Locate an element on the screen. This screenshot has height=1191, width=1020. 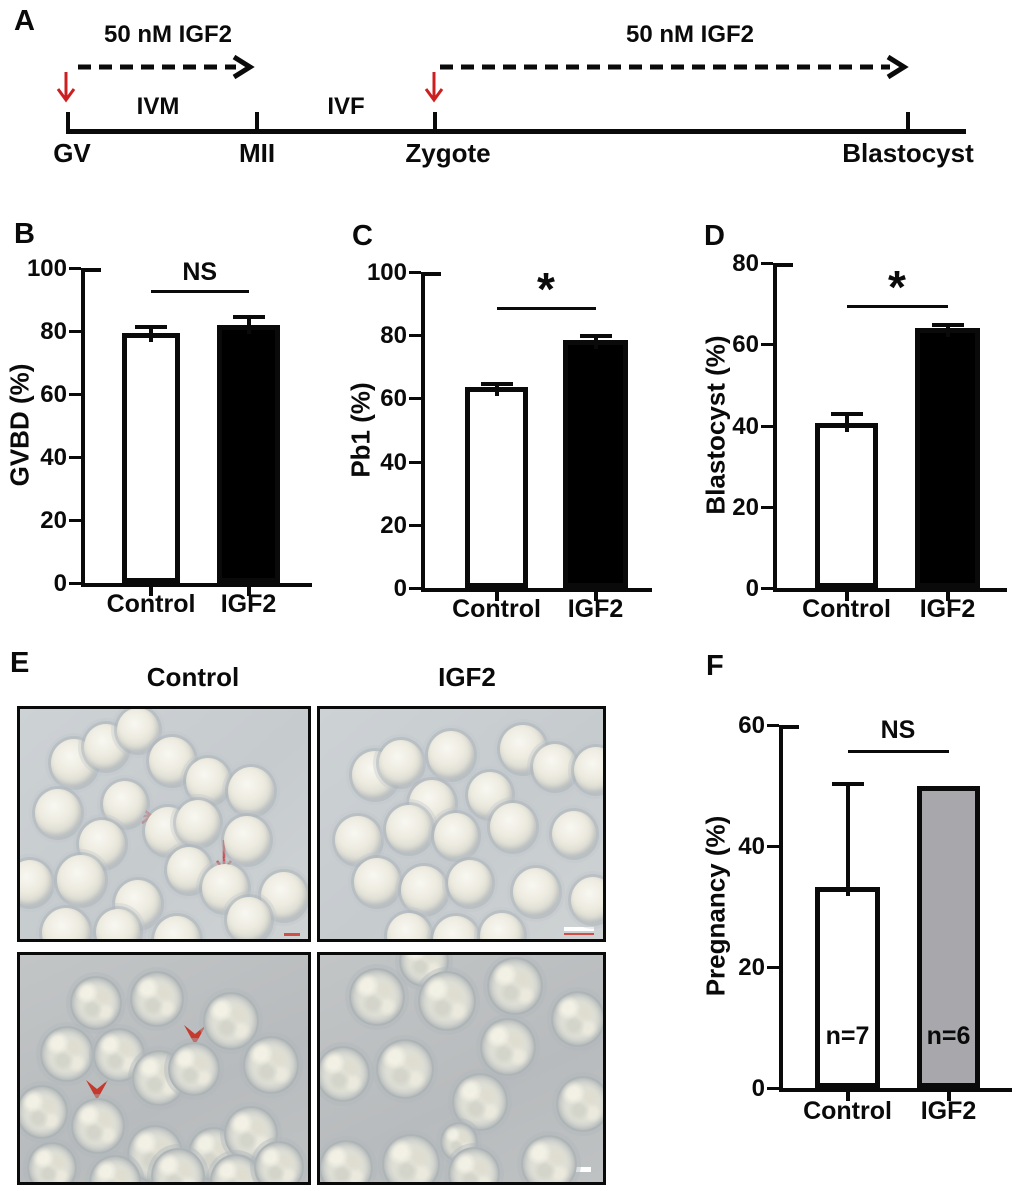
panel-a-letter: A is located at coordinates (24, 21).